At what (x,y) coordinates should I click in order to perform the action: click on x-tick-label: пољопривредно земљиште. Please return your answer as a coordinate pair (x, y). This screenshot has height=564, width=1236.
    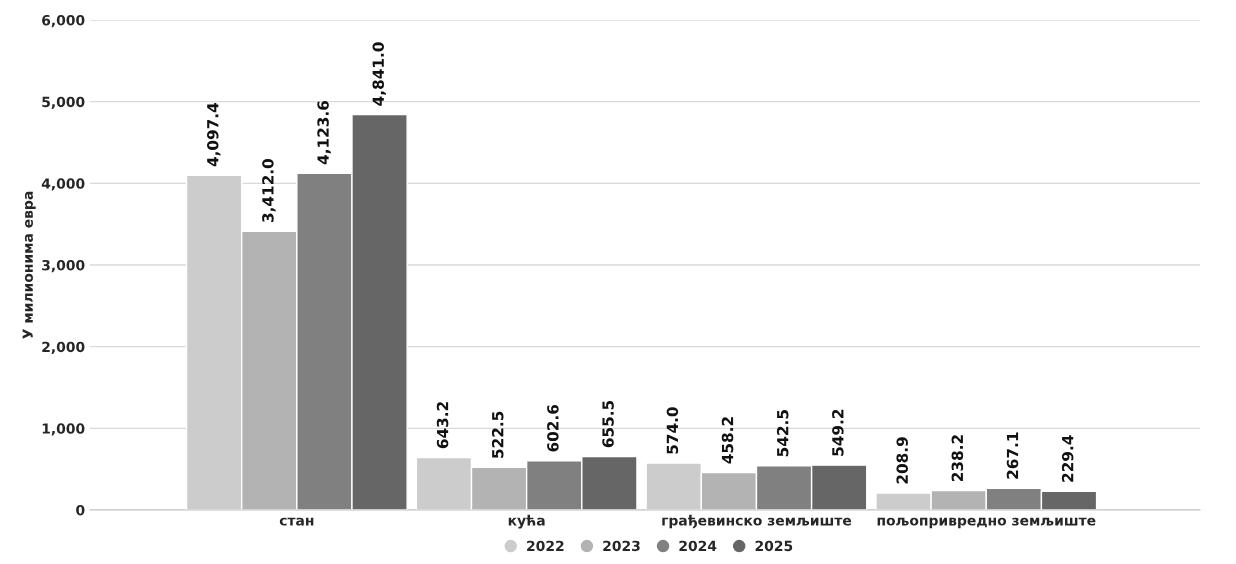
    Looking at the image, I should click on (986, 523).